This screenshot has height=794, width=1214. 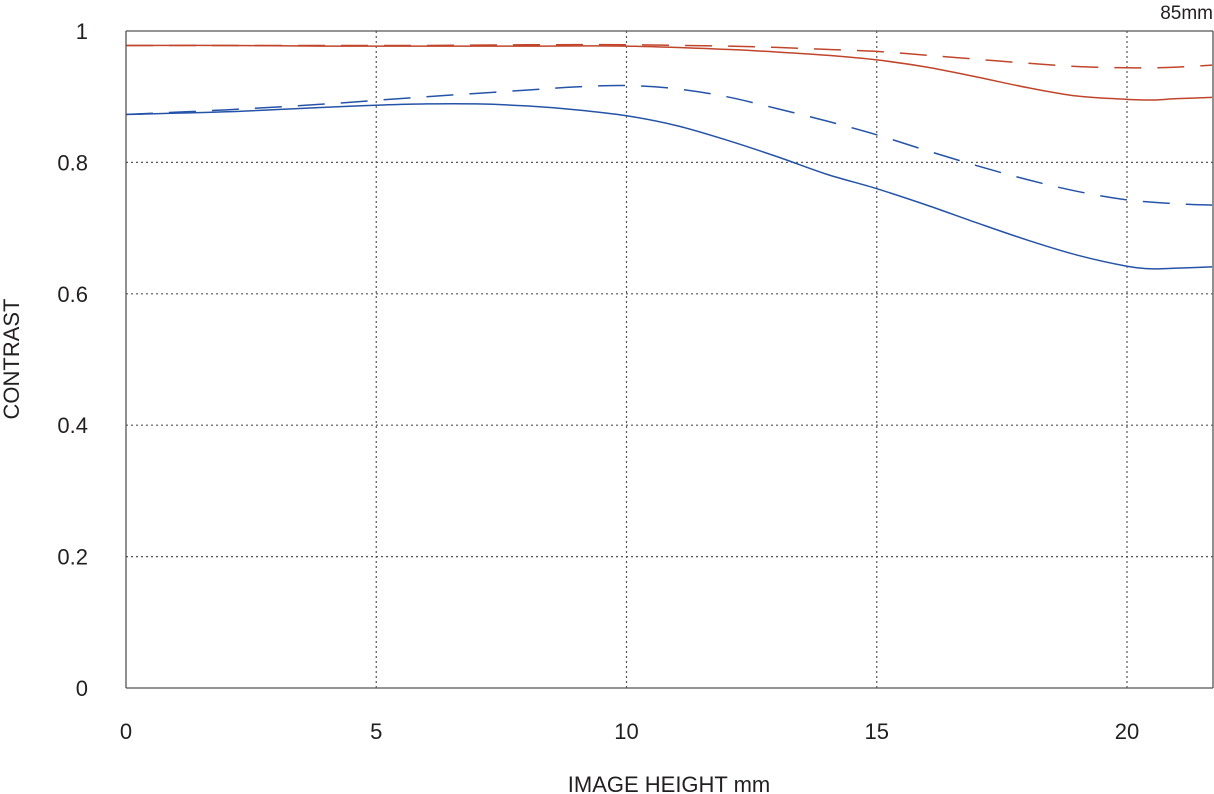 What do you see at coordinates (72, 557) in the screenshot?
I see `y-tick-label: 0.2` at bounding box center [72, 557].